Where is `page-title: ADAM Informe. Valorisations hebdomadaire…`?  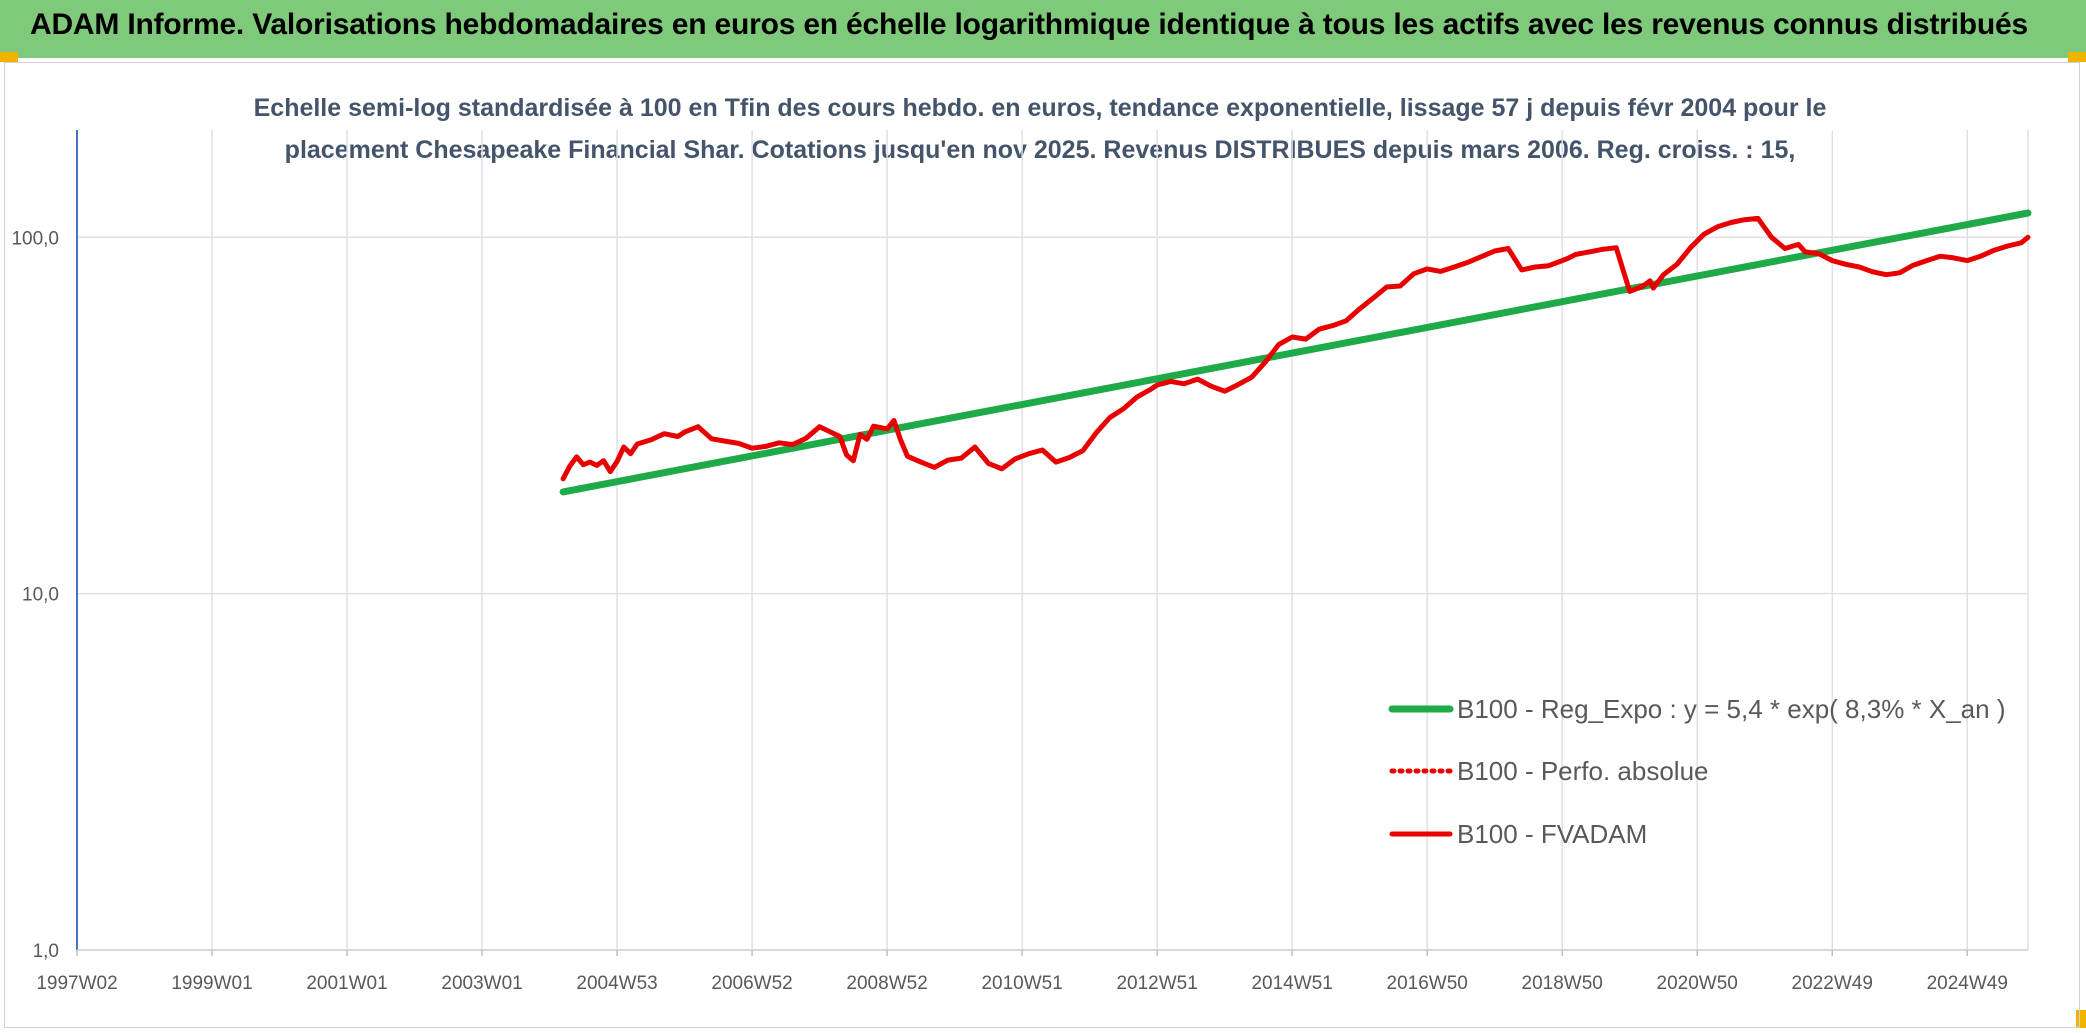 page-title: ADAM Informe. Valorisations hebdomadaire… is located at coordinates (1029, 24).